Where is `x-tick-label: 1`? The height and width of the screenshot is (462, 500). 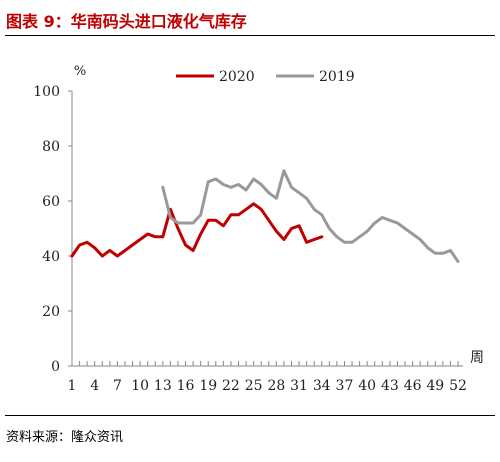 x-tick-label: 1 is located at coordinates (72, 386).